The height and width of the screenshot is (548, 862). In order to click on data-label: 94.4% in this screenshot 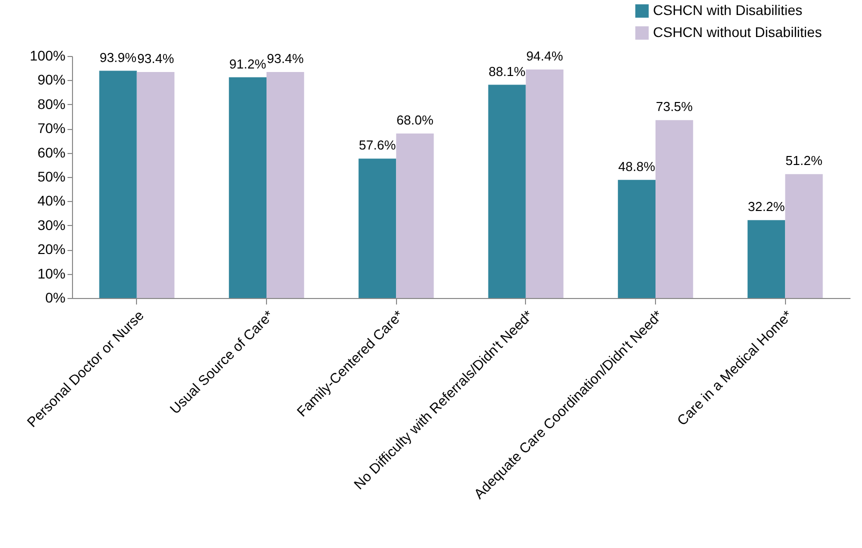, I will do `click(545, 56)`.